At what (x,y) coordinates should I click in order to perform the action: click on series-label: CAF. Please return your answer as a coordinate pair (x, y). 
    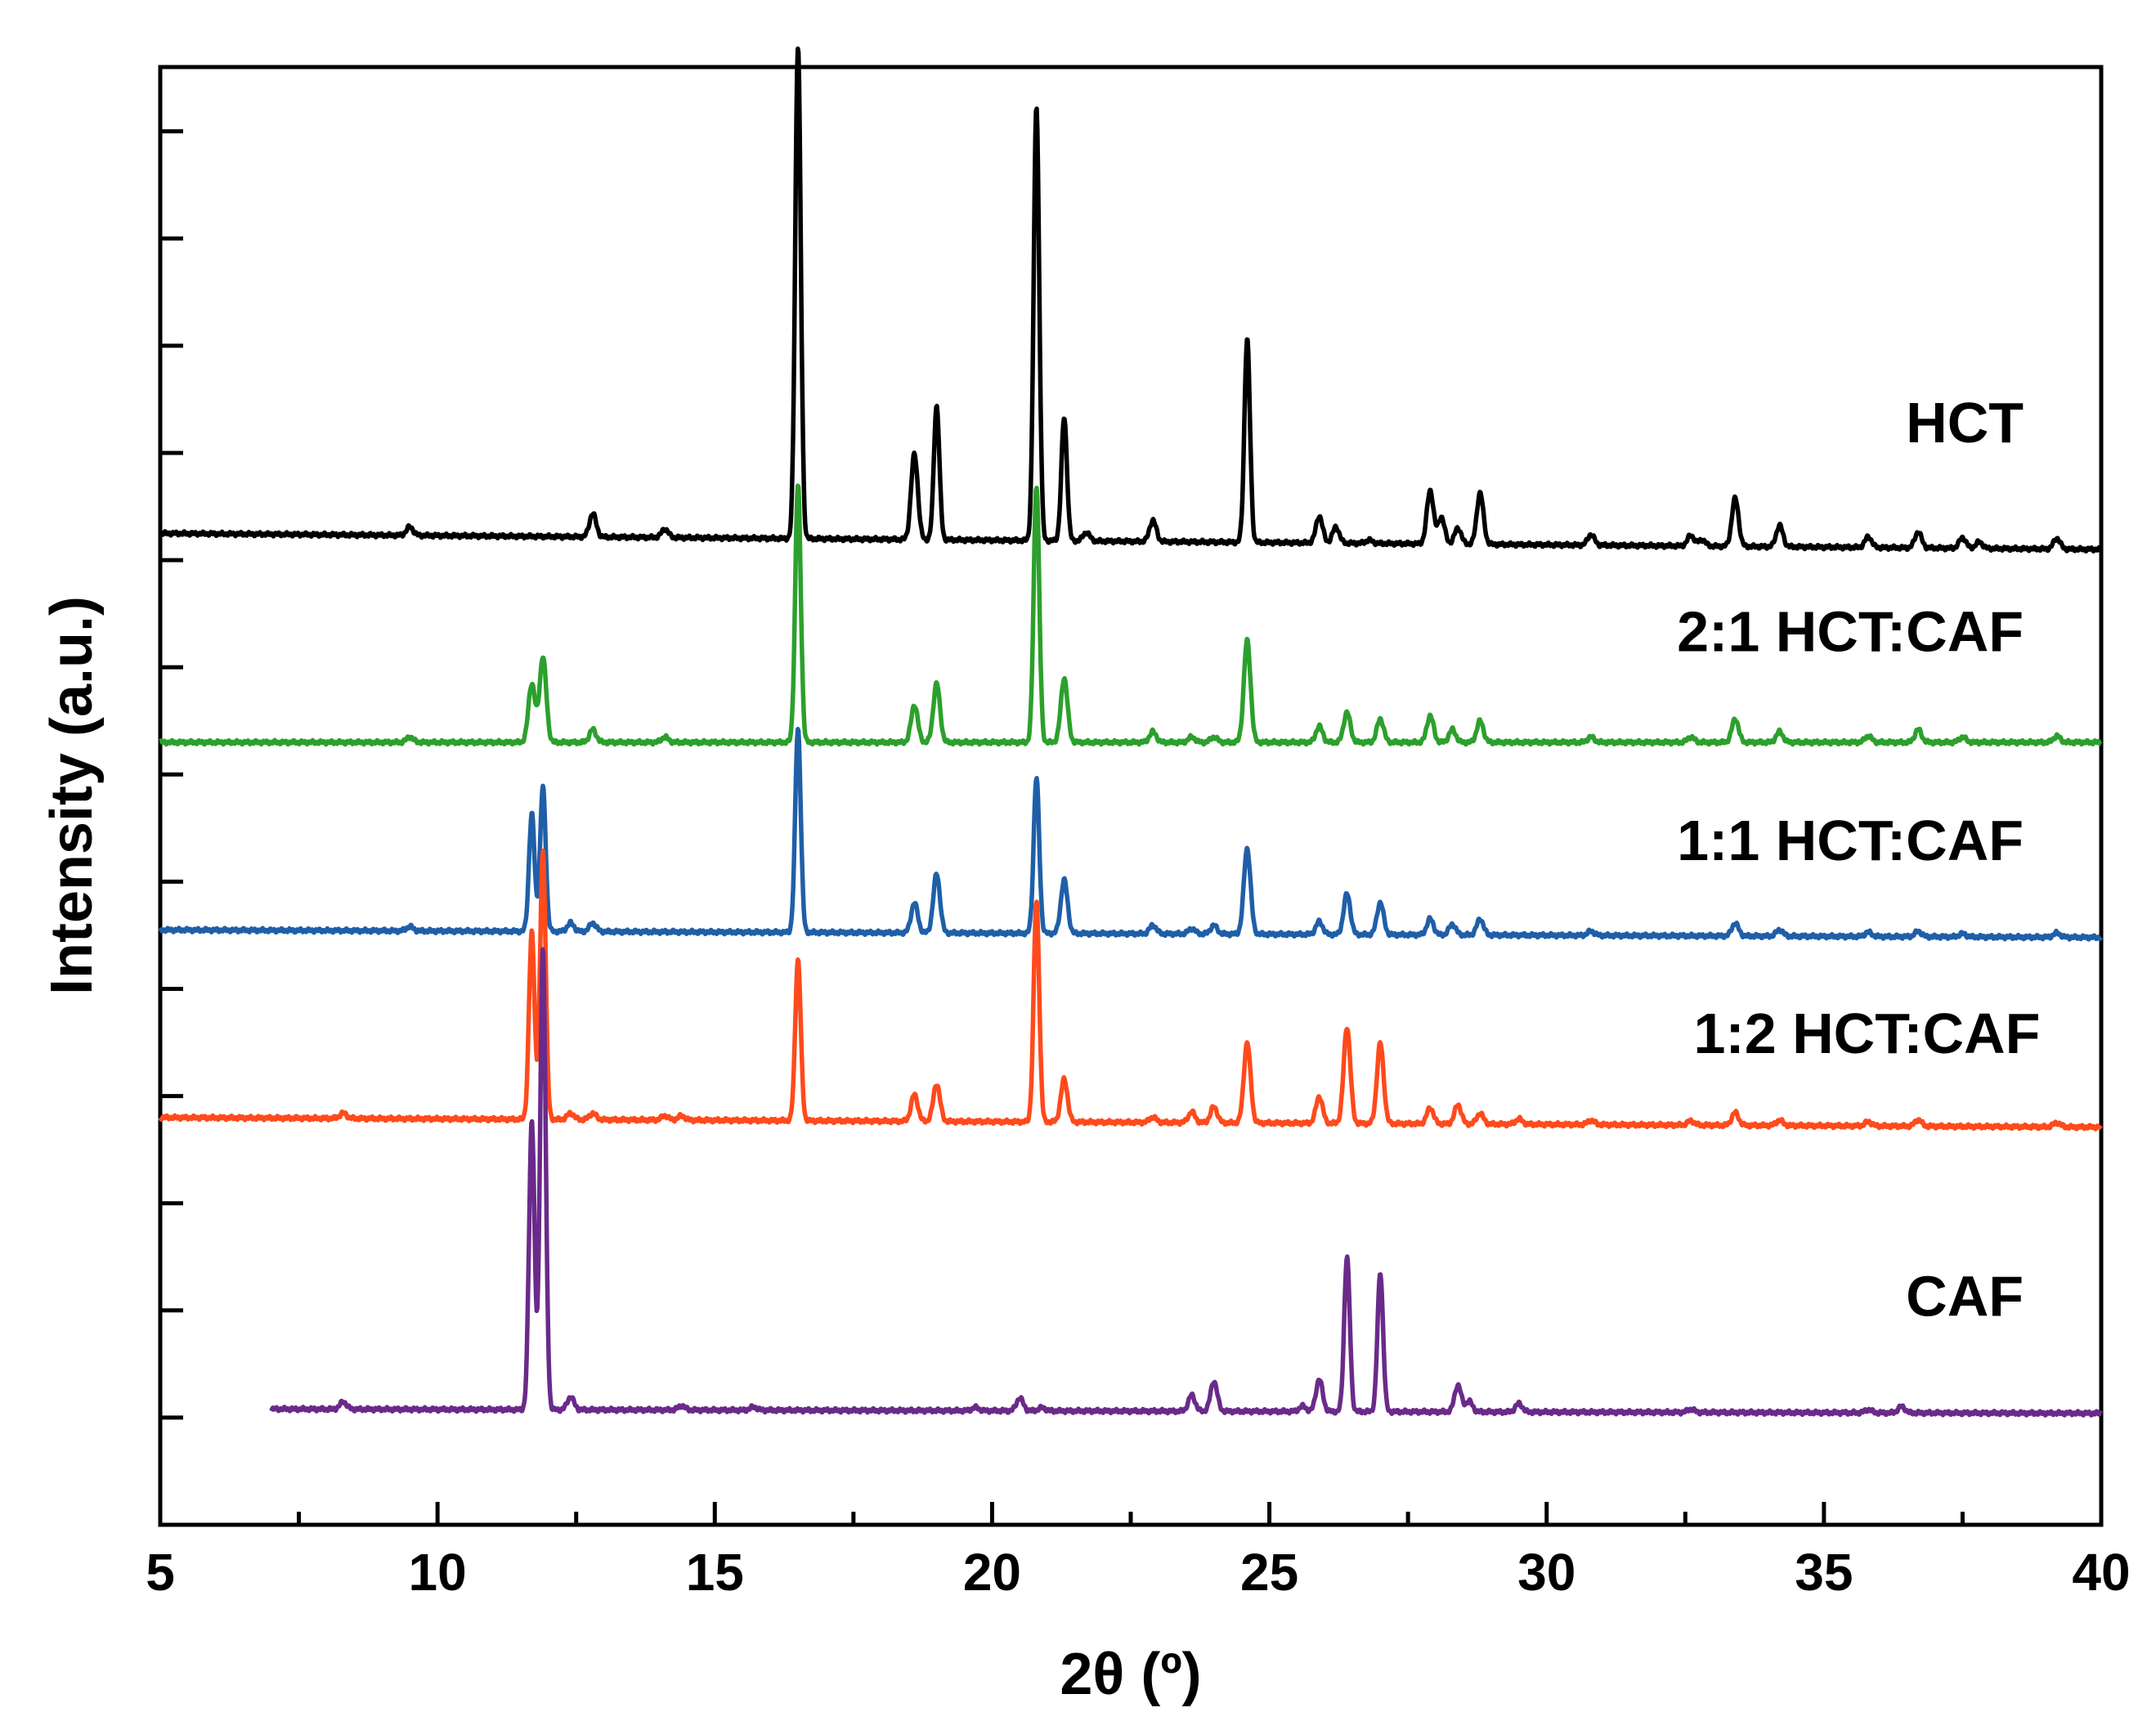
    Looking at the image, I should click on (1965, 1296).